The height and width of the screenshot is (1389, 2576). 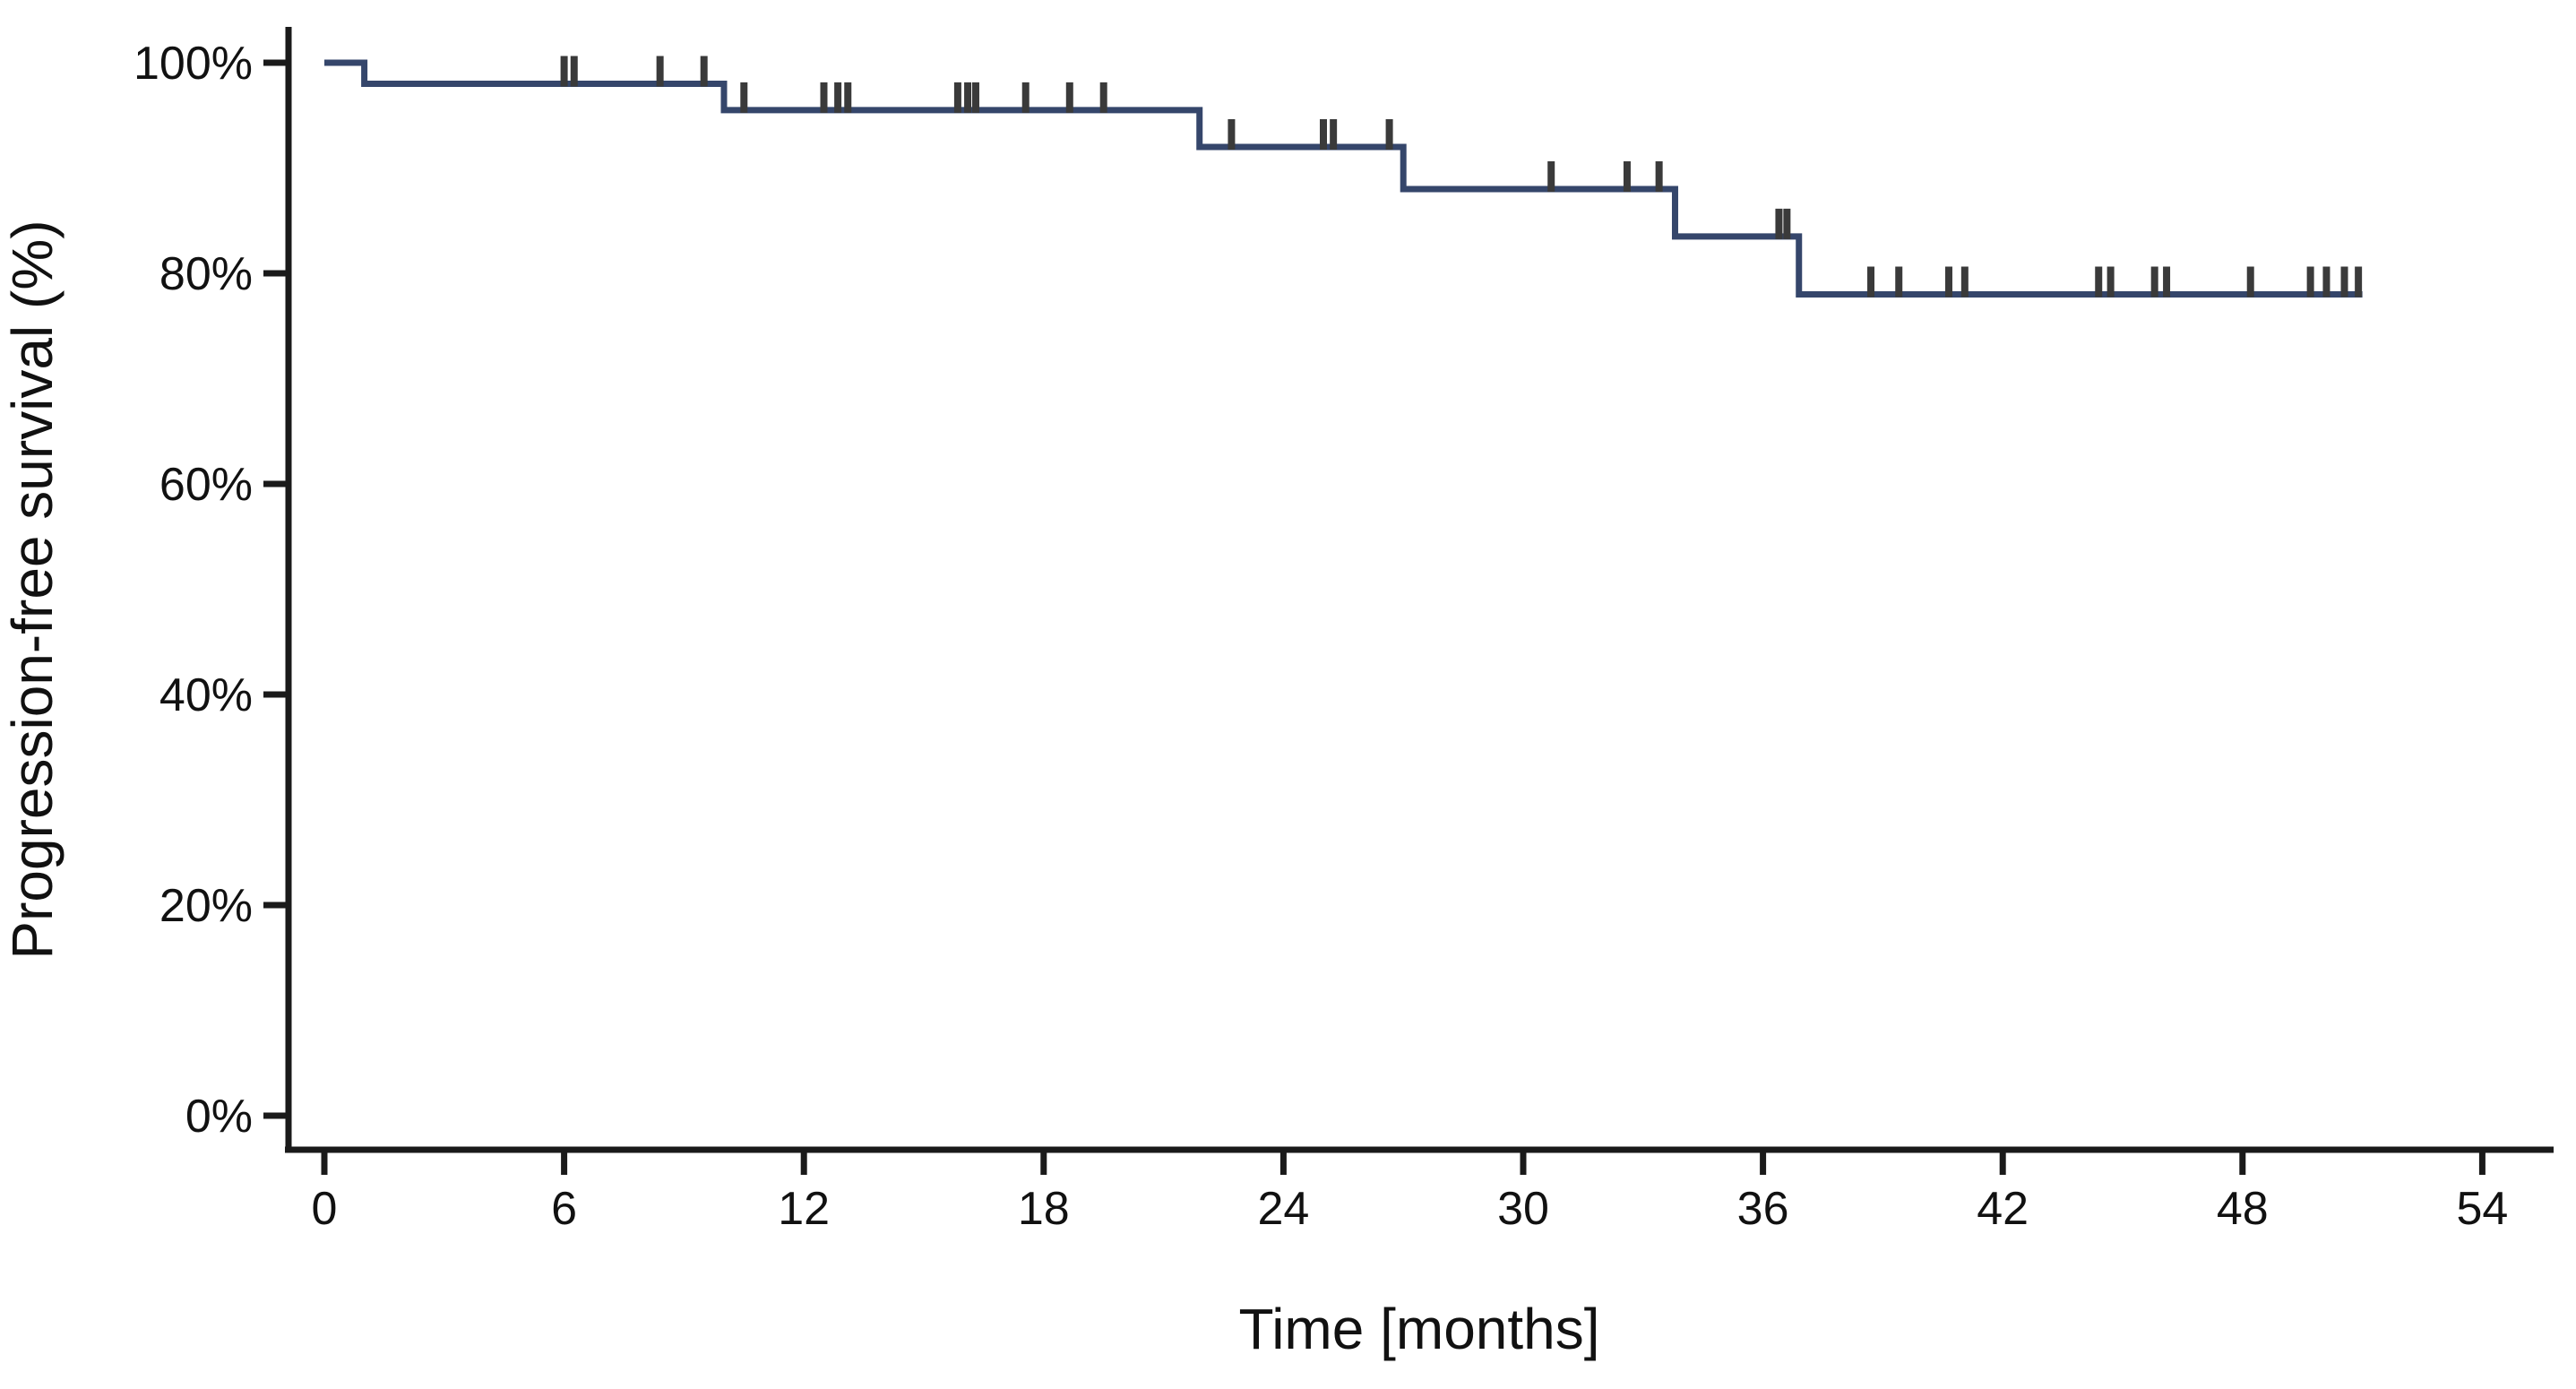 What do you see at coordinates (206, 906) in the screenshot?
I see `y-tick-label: 20%` at bounding box center [206, 906].